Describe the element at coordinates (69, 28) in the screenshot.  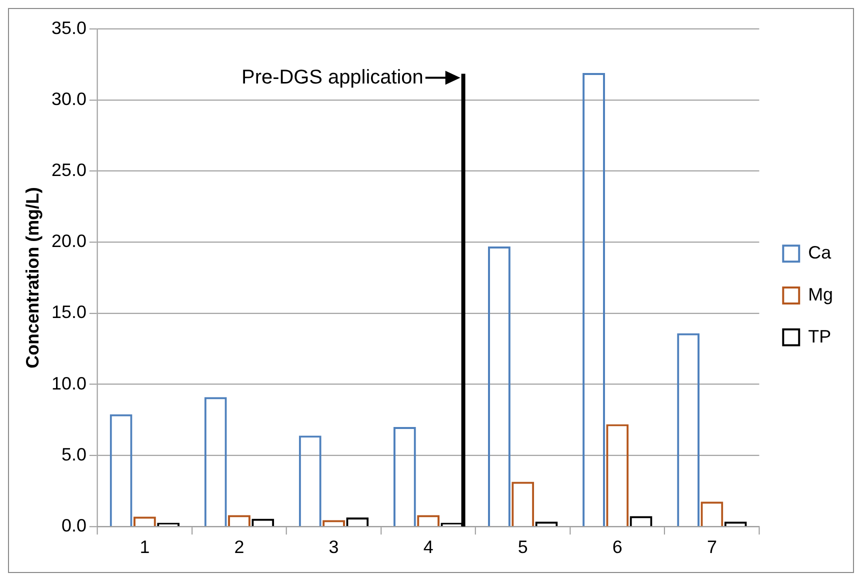
I see `y-tick-label: 35.0` at that location.